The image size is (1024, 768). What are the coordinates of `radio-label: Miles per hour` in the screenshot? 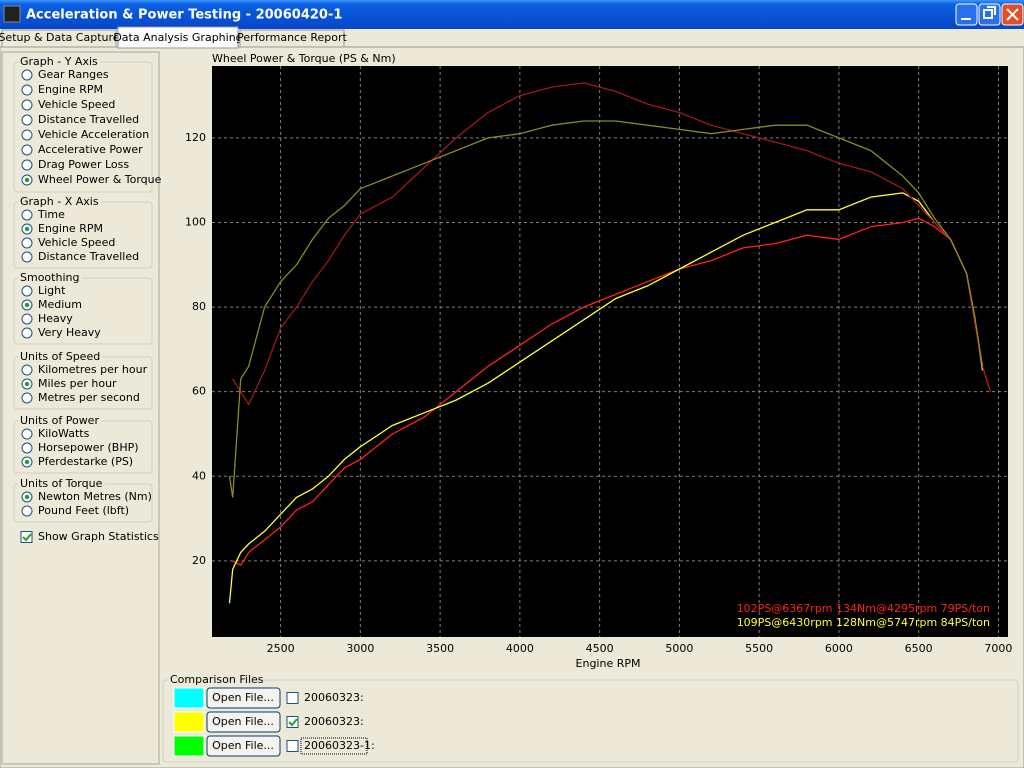 It's located at (77, 383).